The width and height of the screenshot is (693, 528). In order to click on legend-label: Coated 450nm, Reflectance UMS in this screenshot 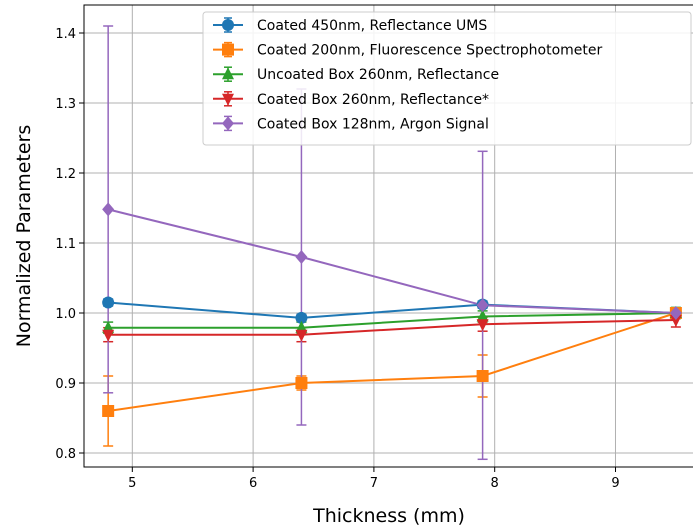, I will do `click(372, 26)`.